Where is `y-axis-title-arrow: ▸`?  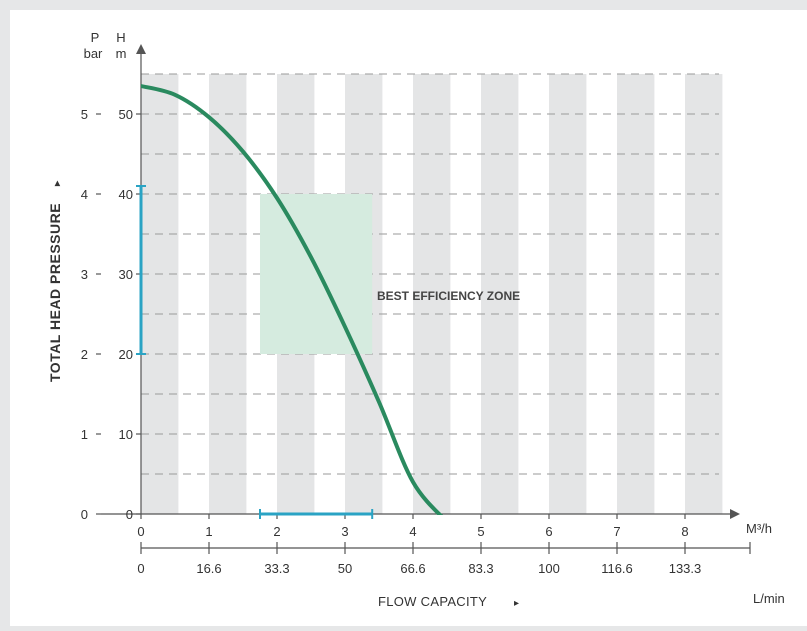
y-axis-title-arrow: ▸ is located at coordinates (57, 183).